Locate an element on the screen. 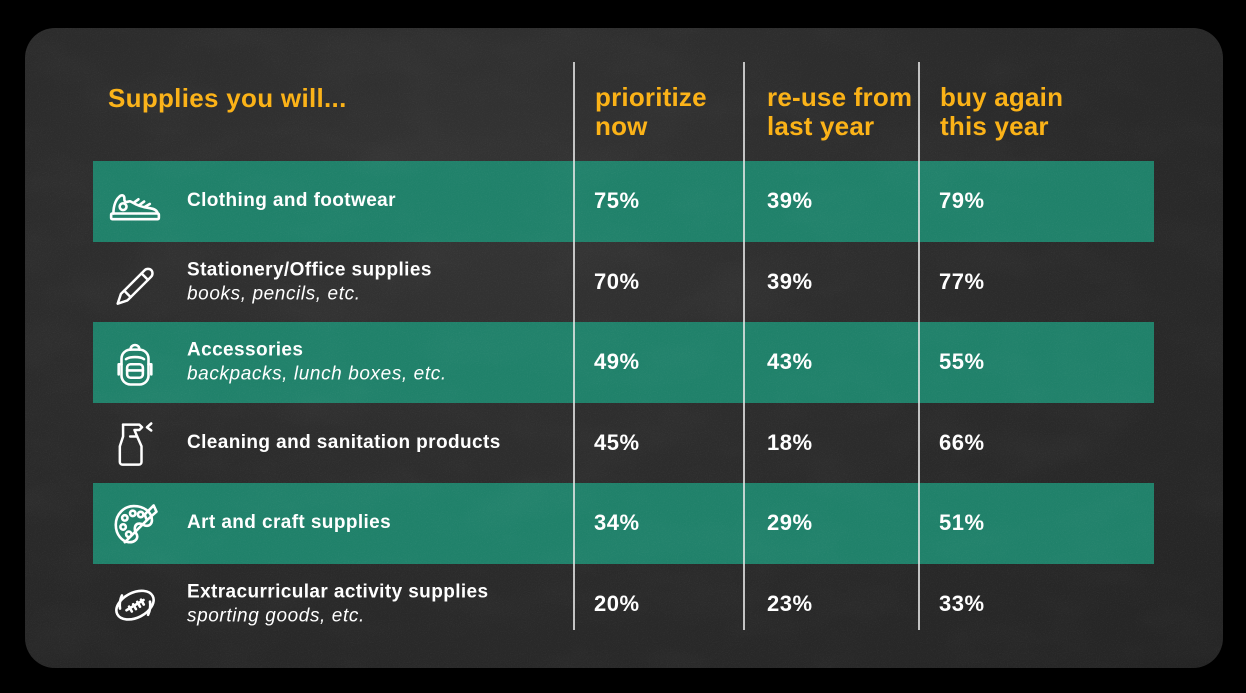 This screenshot has height=693, width=1246. sneaker-icon is located at coordinates (135, 201).